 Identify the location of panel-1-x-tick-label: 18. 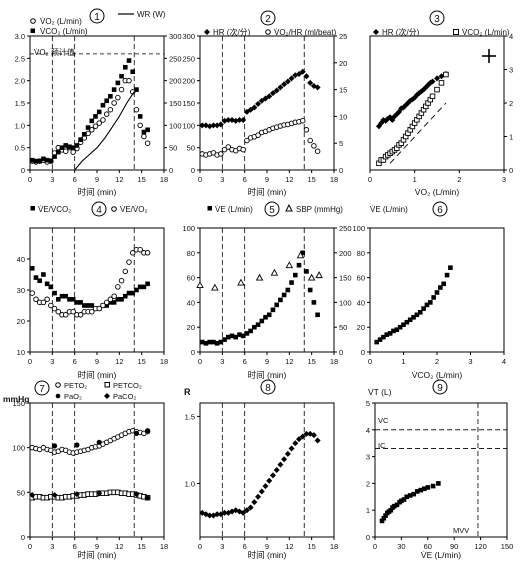
(164, 179).